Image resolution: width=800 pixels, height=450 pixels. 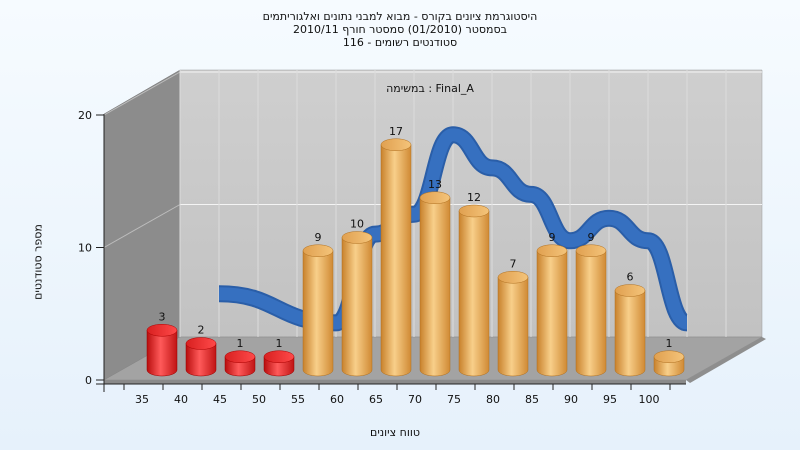 What do you see at coordinates (610, 399) in the screenshot?
I see `x-tick-label: 95` at bounding box center [610, 399].